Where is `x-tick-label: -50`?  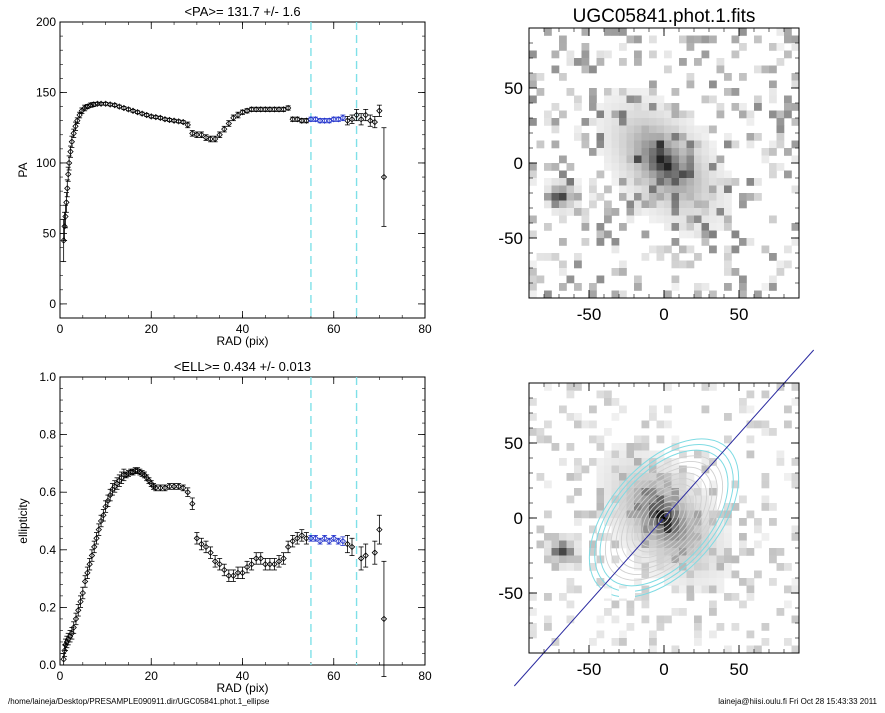
x-tick-label: -50 is located at coordinates (589, 669).